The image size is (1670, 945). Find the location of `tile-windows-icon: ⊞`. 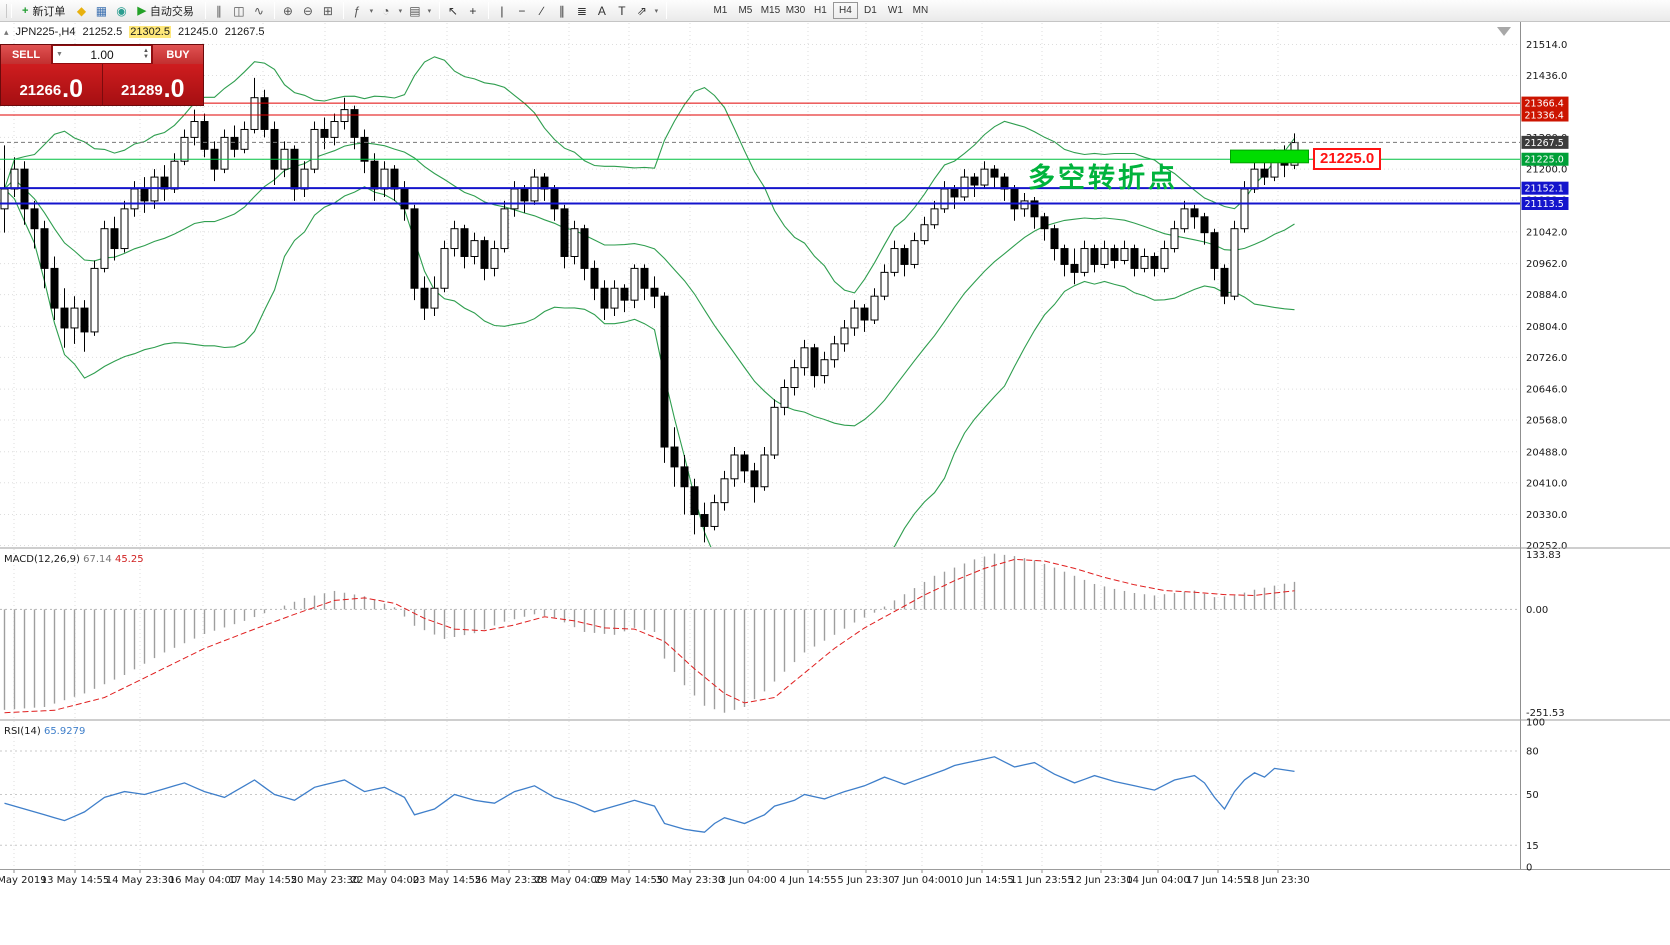

tile-windows-icon: ⊞ is located at coordinates (327, 10).